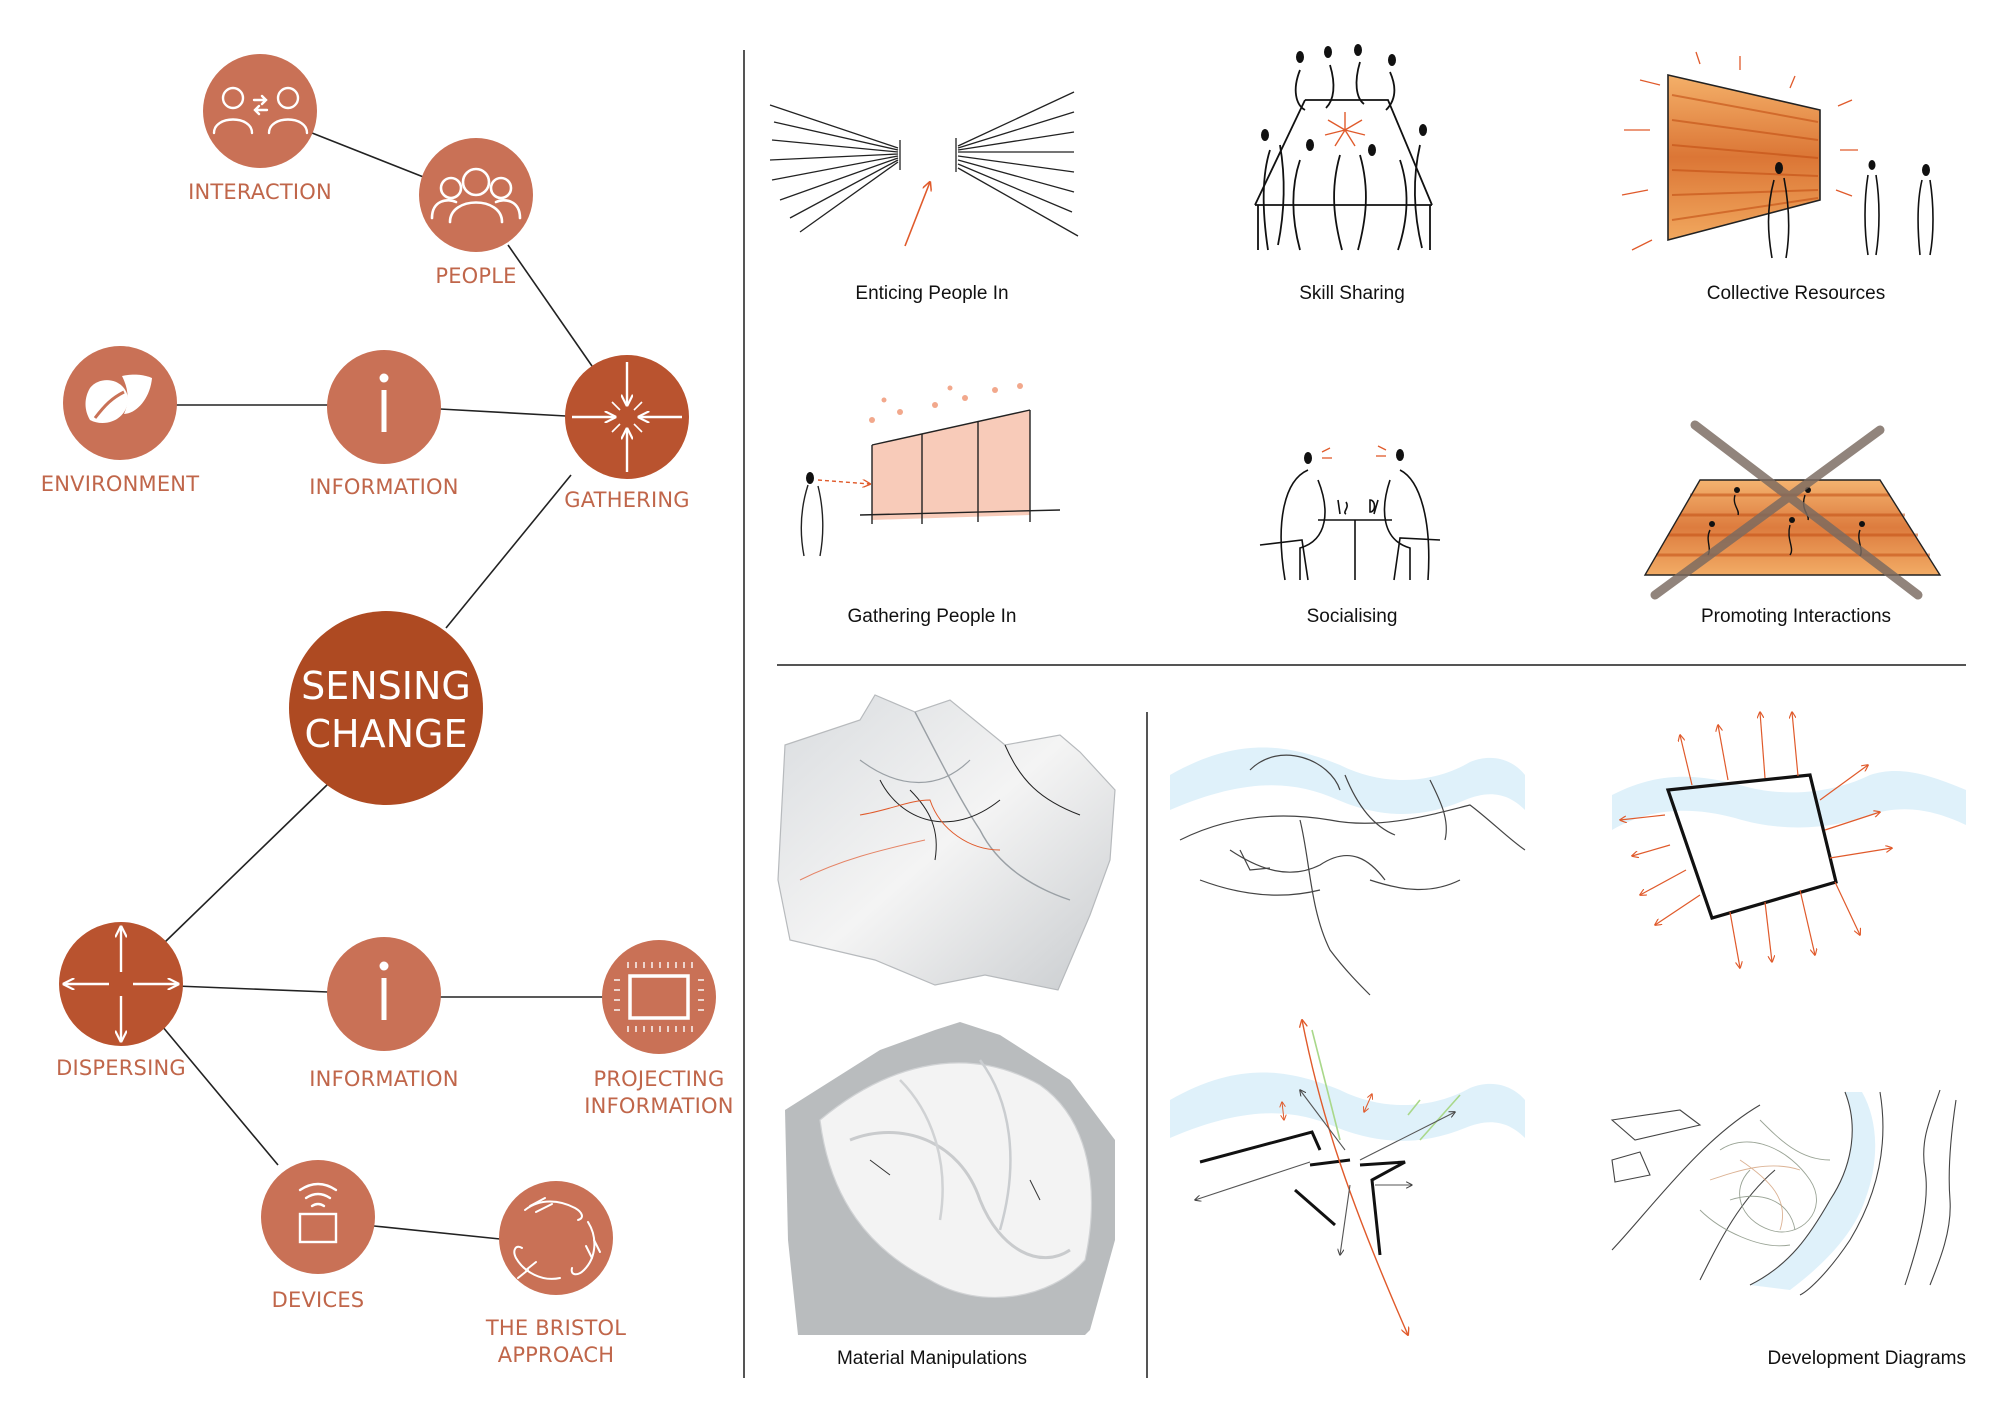  What do you see at coordinates (659, 1079) in the screenshot?
I see `projecting-label-line1: PROJECTING` at bounding box center [659, 1079].